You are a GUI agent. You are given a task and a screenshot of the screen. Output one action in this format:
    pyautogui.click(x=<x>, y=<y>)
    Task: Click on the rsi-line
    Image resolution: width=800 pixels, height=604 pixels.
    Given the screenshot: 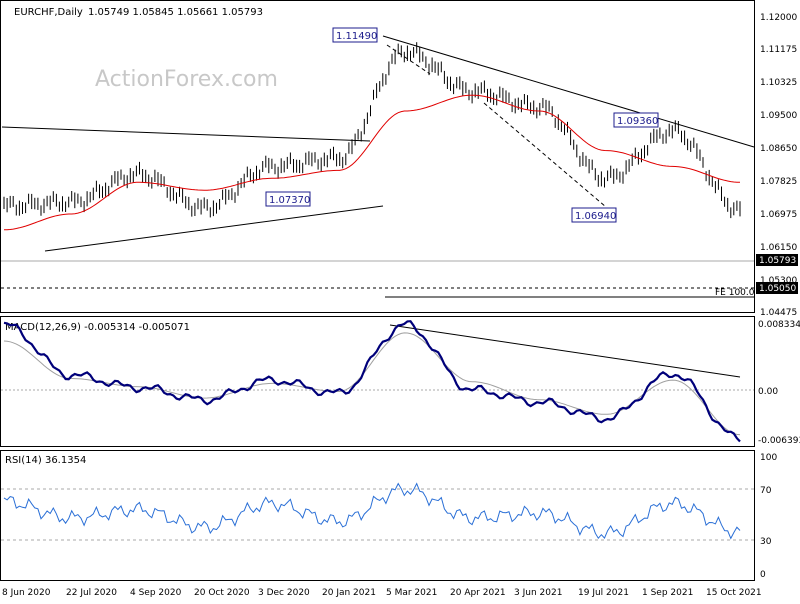 What is the action you would take?
    pyautogui.click(x=372, y=511)
    